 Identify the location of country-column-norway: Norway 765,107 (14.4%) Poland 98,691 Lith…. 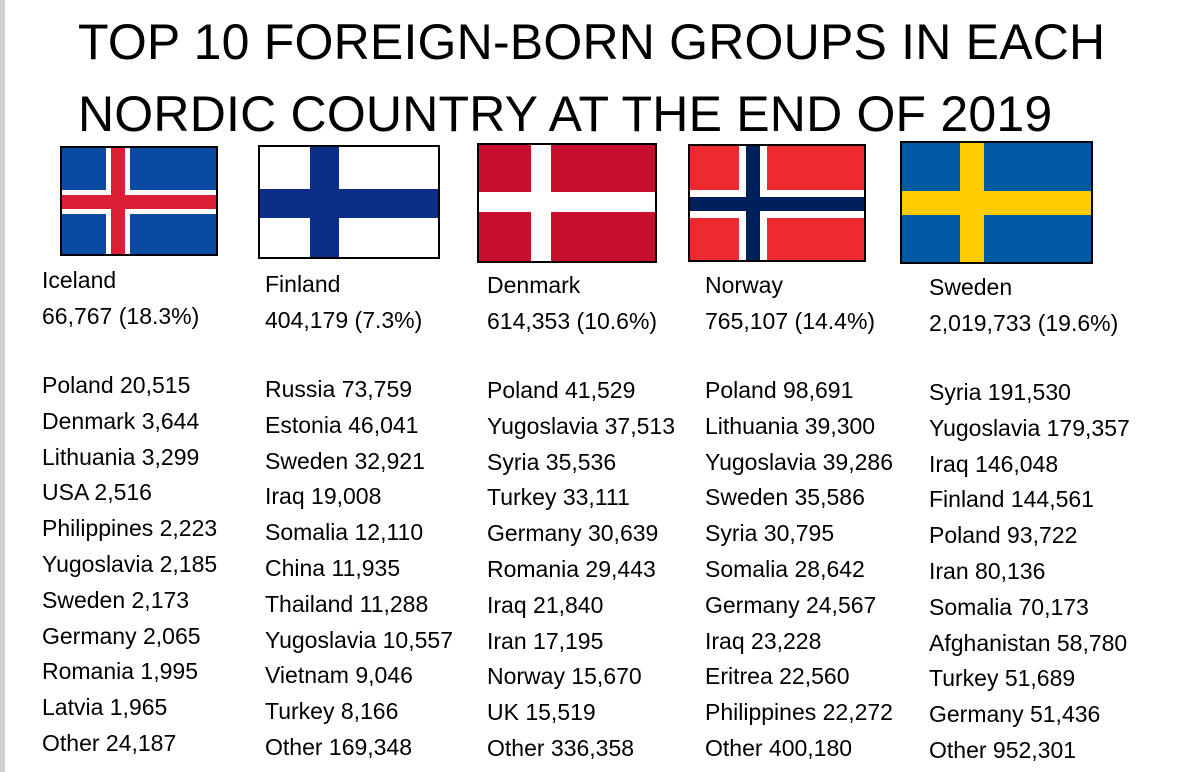
(799, 514).